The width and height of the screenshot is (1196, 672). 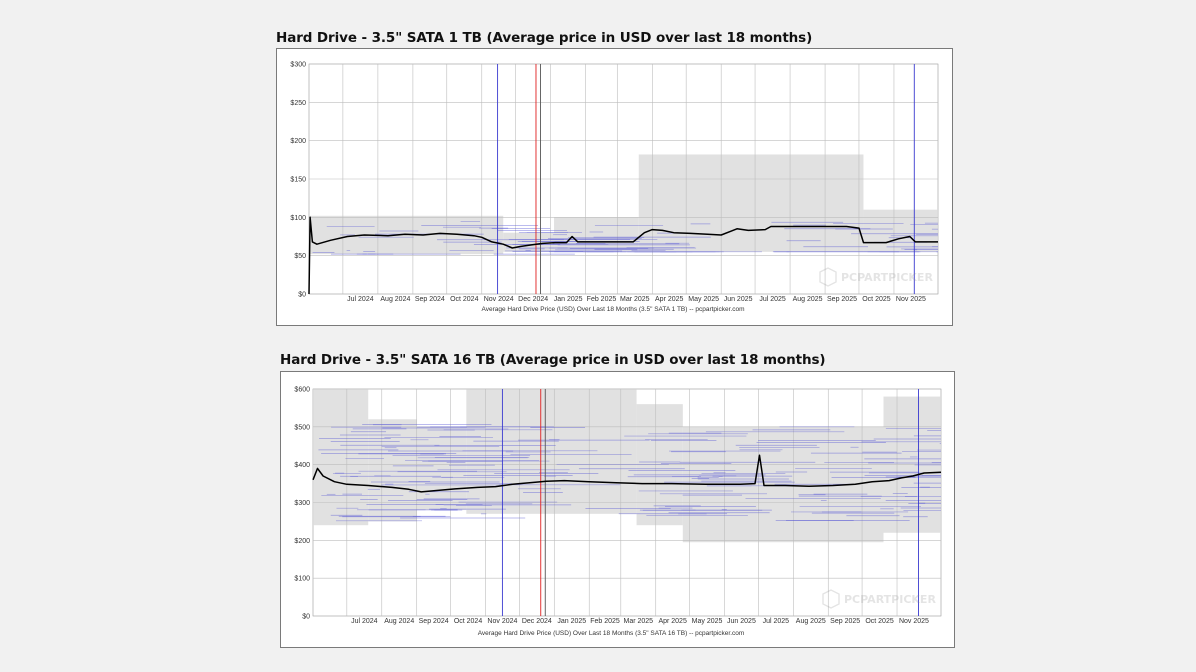 I want to click on y-tick-label: $250, so click(x=298, y=103).